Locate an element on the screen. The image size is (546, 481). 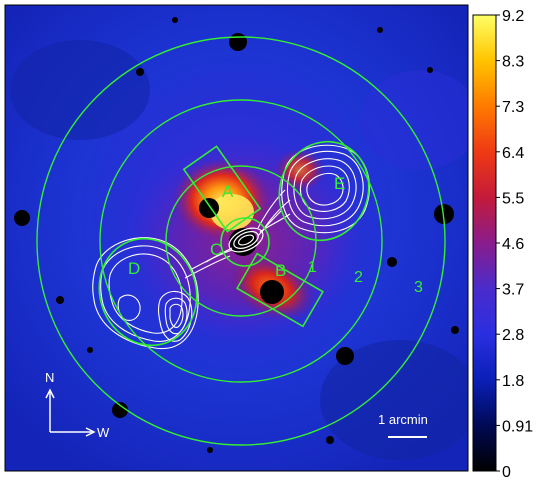
scale-bar-label: 1 arcmin is located at coordinates (403, 419).